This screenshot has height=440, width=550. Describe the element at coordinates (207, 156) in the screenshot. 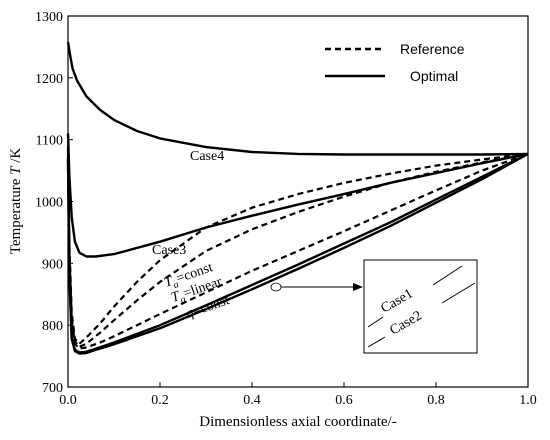

I see `label-case4: Case4` at that location.